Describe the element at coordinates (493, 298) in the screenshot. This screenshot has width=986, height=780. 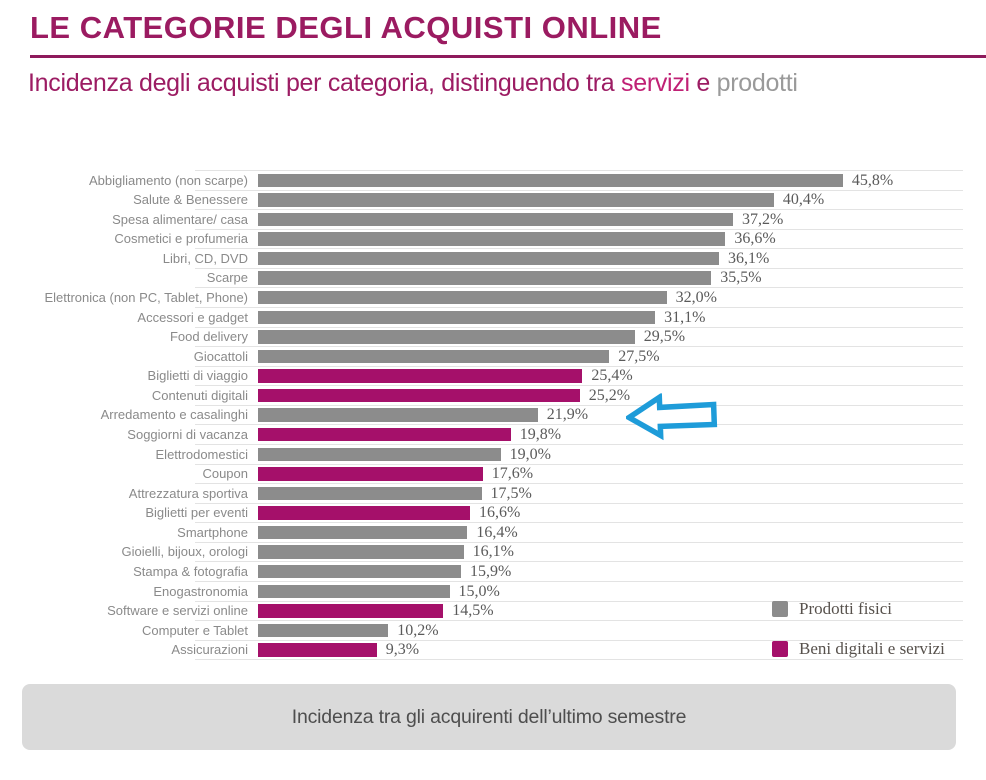
I see `chart-row: Elettronica (non PC, Tablet, Phone) 32,0%` at that location.